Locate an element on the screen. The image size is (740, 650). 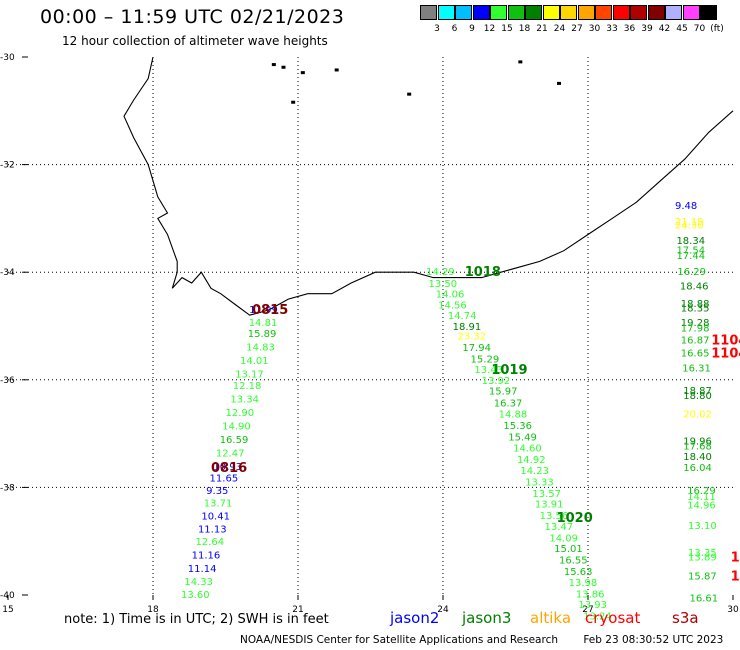
wave-height-value: 17.98 is located at coordinates (695, 329).